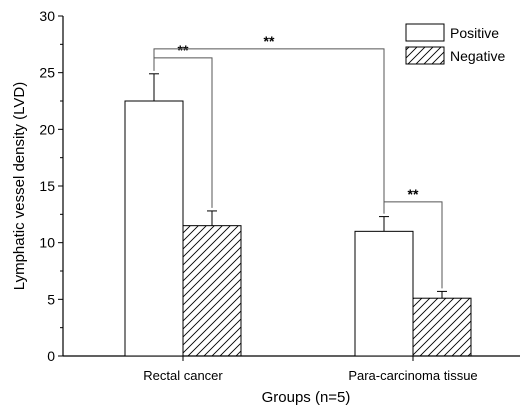 The width and height of the screenshot is (525, 414). What do you see at coordinates (47, 16) in the screenshot?
I see `y-tick-label: 30` at bounding box center [47, 16].